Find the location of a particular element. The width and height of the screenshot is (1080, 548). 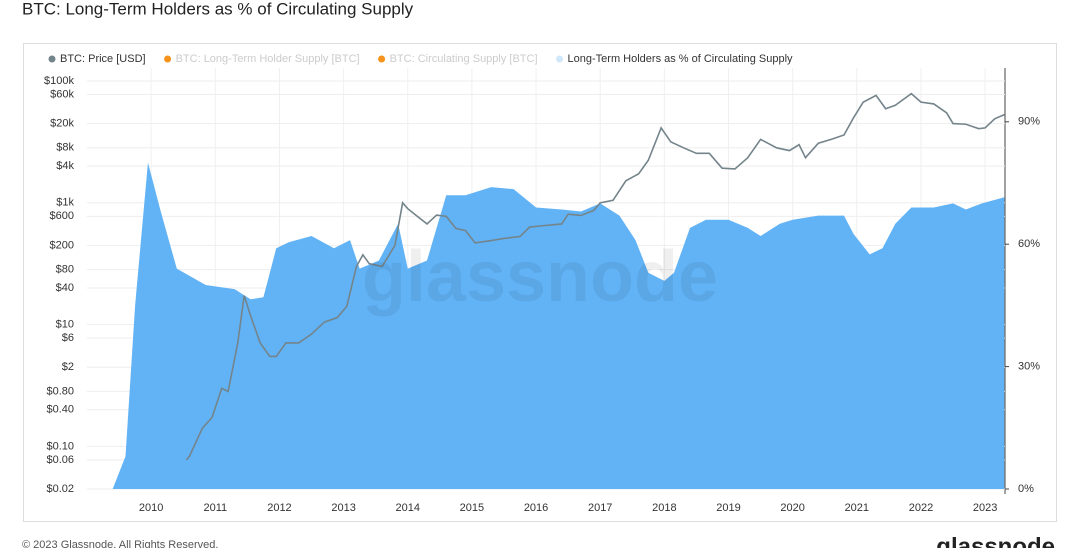

x-tick-label: 2013 is located at coordinates (343, 508).